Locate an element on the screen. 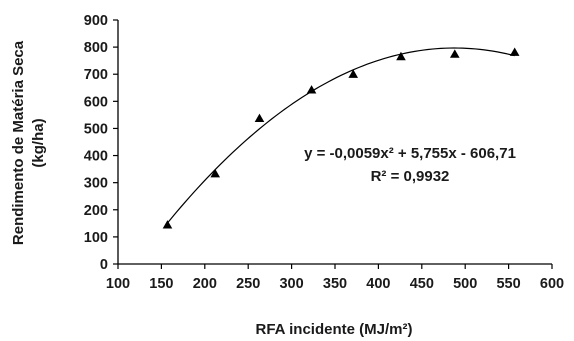 This screenshot has width=574, height=341. y-axis-title-line1: Rendimento de Matéria Seca is located at coordinates (18, 142).